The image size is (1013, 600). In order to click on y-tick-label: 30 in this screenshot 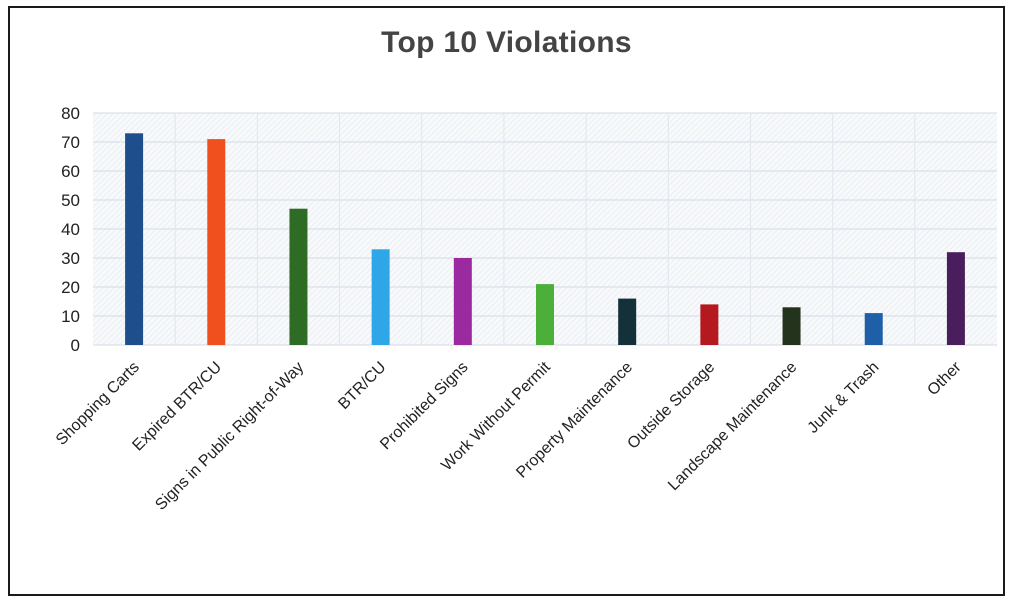, I will do `click(70, 258)`.